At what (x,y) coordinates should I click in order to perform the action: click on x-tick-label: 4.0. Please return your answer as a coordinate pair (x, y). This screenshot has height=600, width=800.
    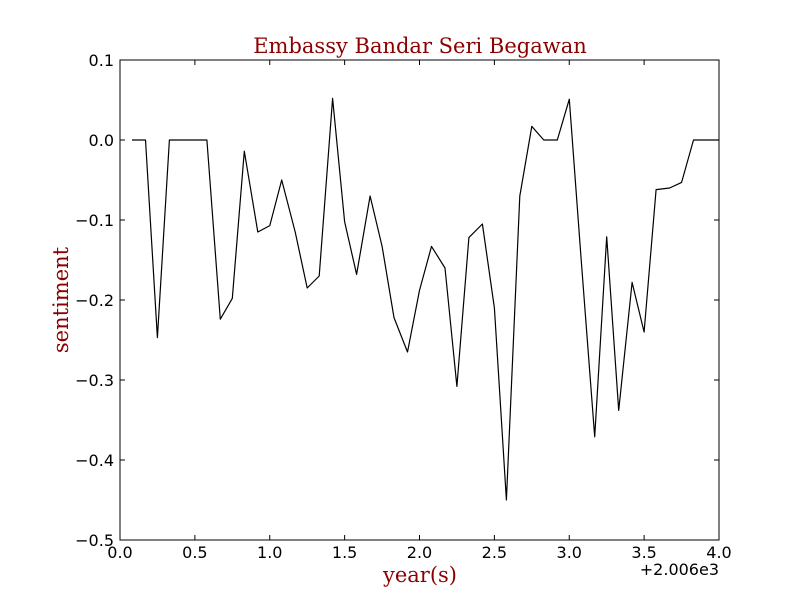
    Looking at the image, I should click on (718, 552).